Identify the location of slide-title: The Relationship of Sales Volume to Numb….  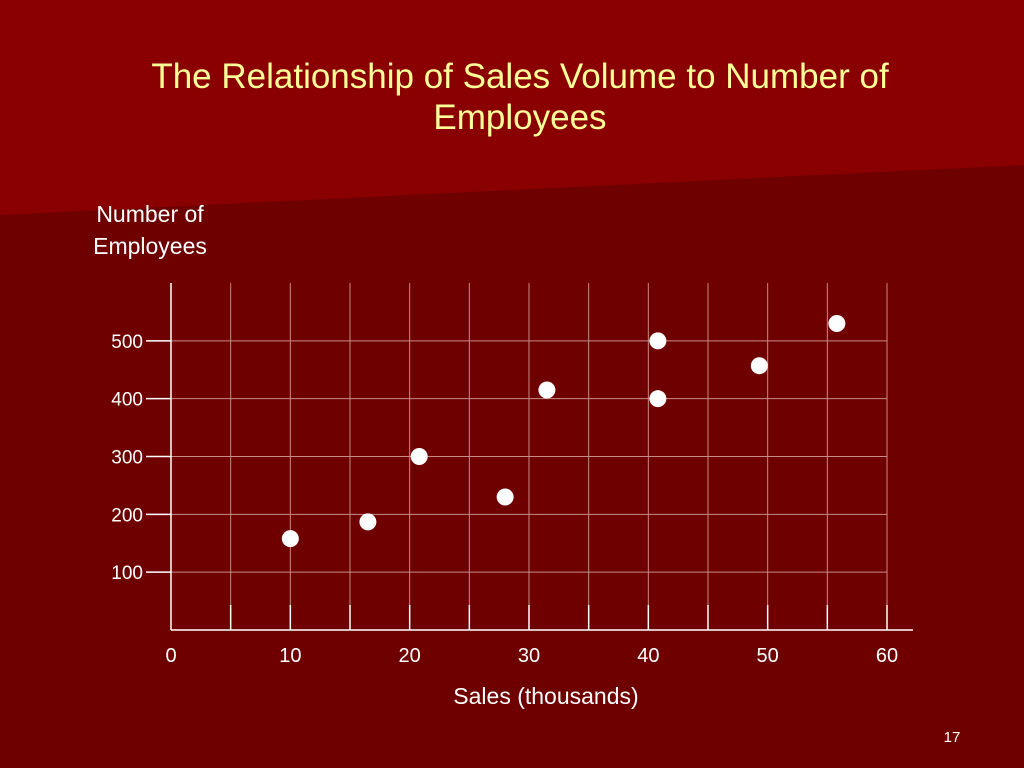
(520, 97).